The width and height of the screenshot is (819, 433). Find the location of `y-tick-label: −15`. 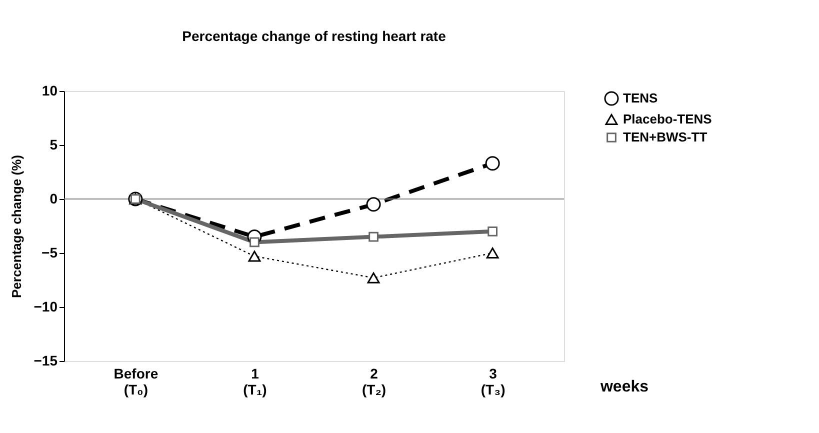

y-tick-label: −15 is located at coordinates (46, 360).